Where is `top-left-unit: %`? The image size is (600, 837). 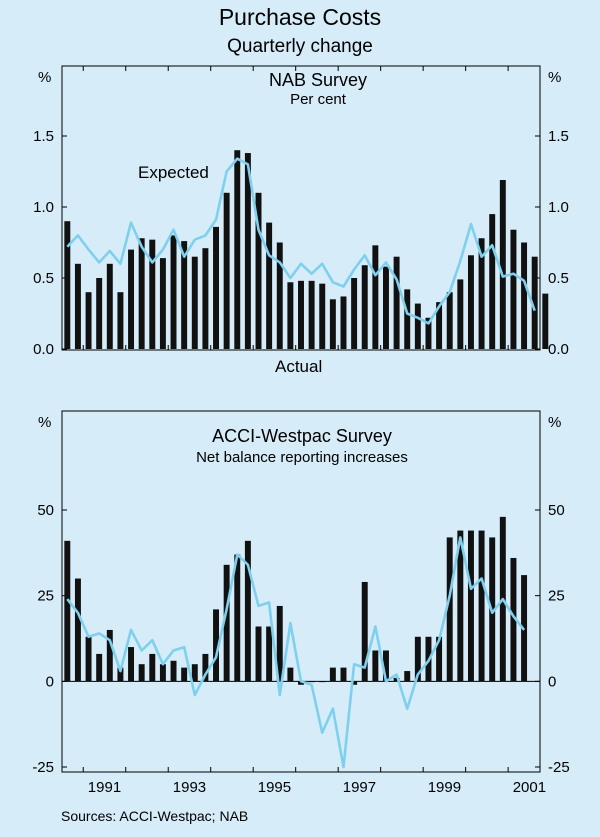 top-left-unit: % is located at coordinates (44, 77).